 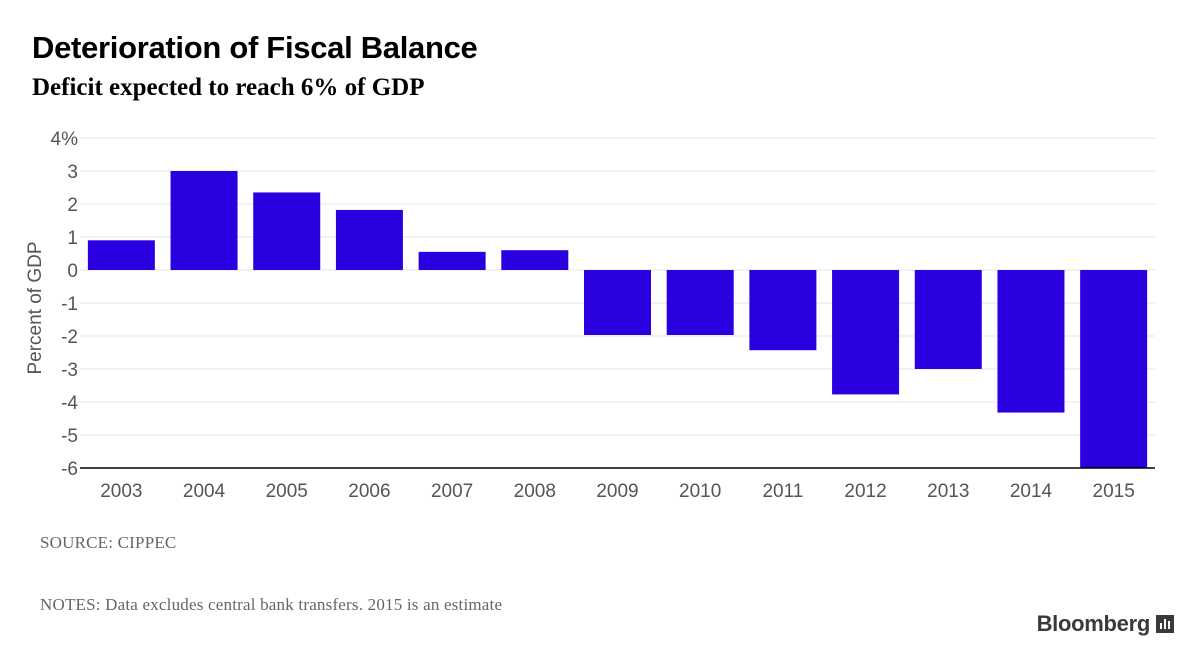 What do you see at coordinates (121, 255) in the screenshot?
I see `bar-2003` at bounding box center [121, 255].